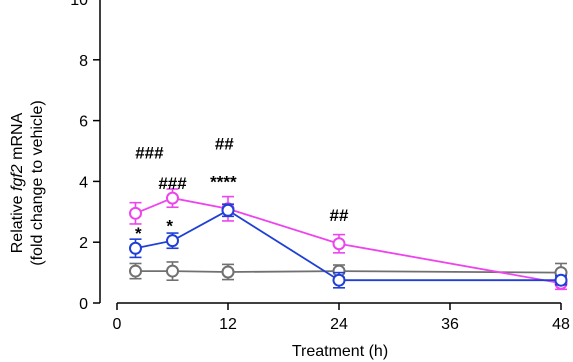 The image size is (573, 362). I want to click on x-axis-label: Treatment (h), so click(340, 351).